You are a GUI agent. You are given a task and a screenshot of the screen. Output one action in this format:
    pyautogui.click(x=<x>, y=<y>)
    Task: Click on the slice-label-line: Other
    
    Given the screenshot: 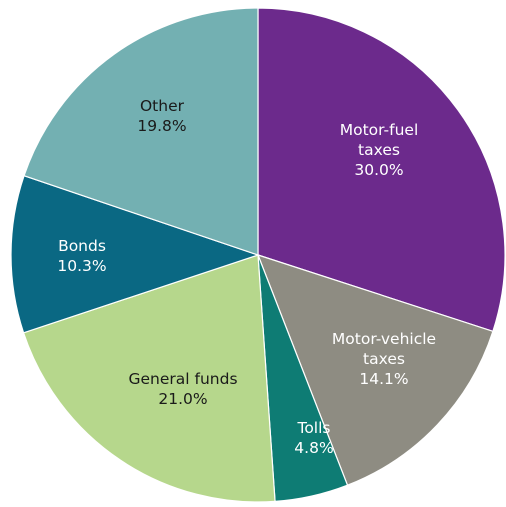 What is the action you would take?
    pyautogui.click(x=162, y=106)
    